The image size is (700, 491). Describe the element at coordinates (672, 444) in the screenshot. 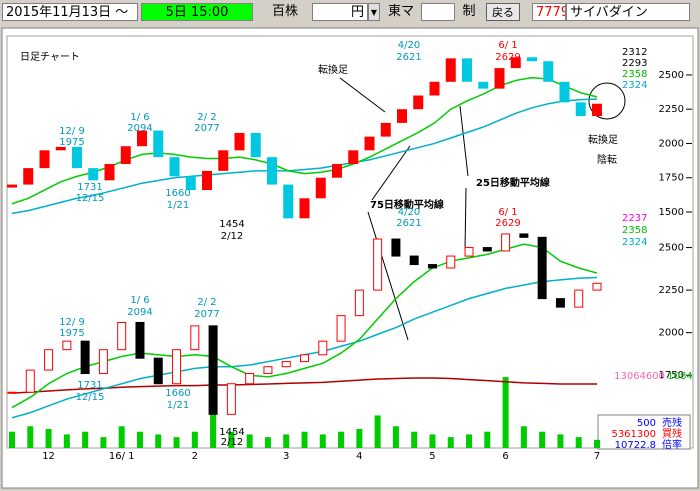

I see `info-label: 倍率` at that location.